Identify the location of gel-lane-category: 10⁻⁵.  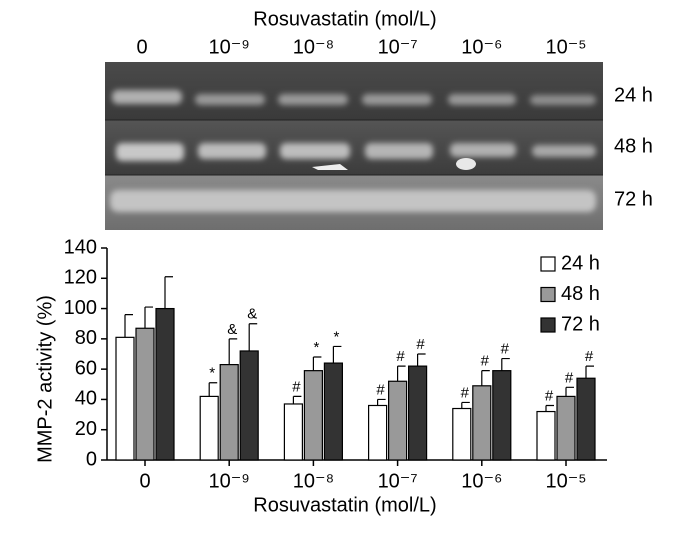
(565, 47).